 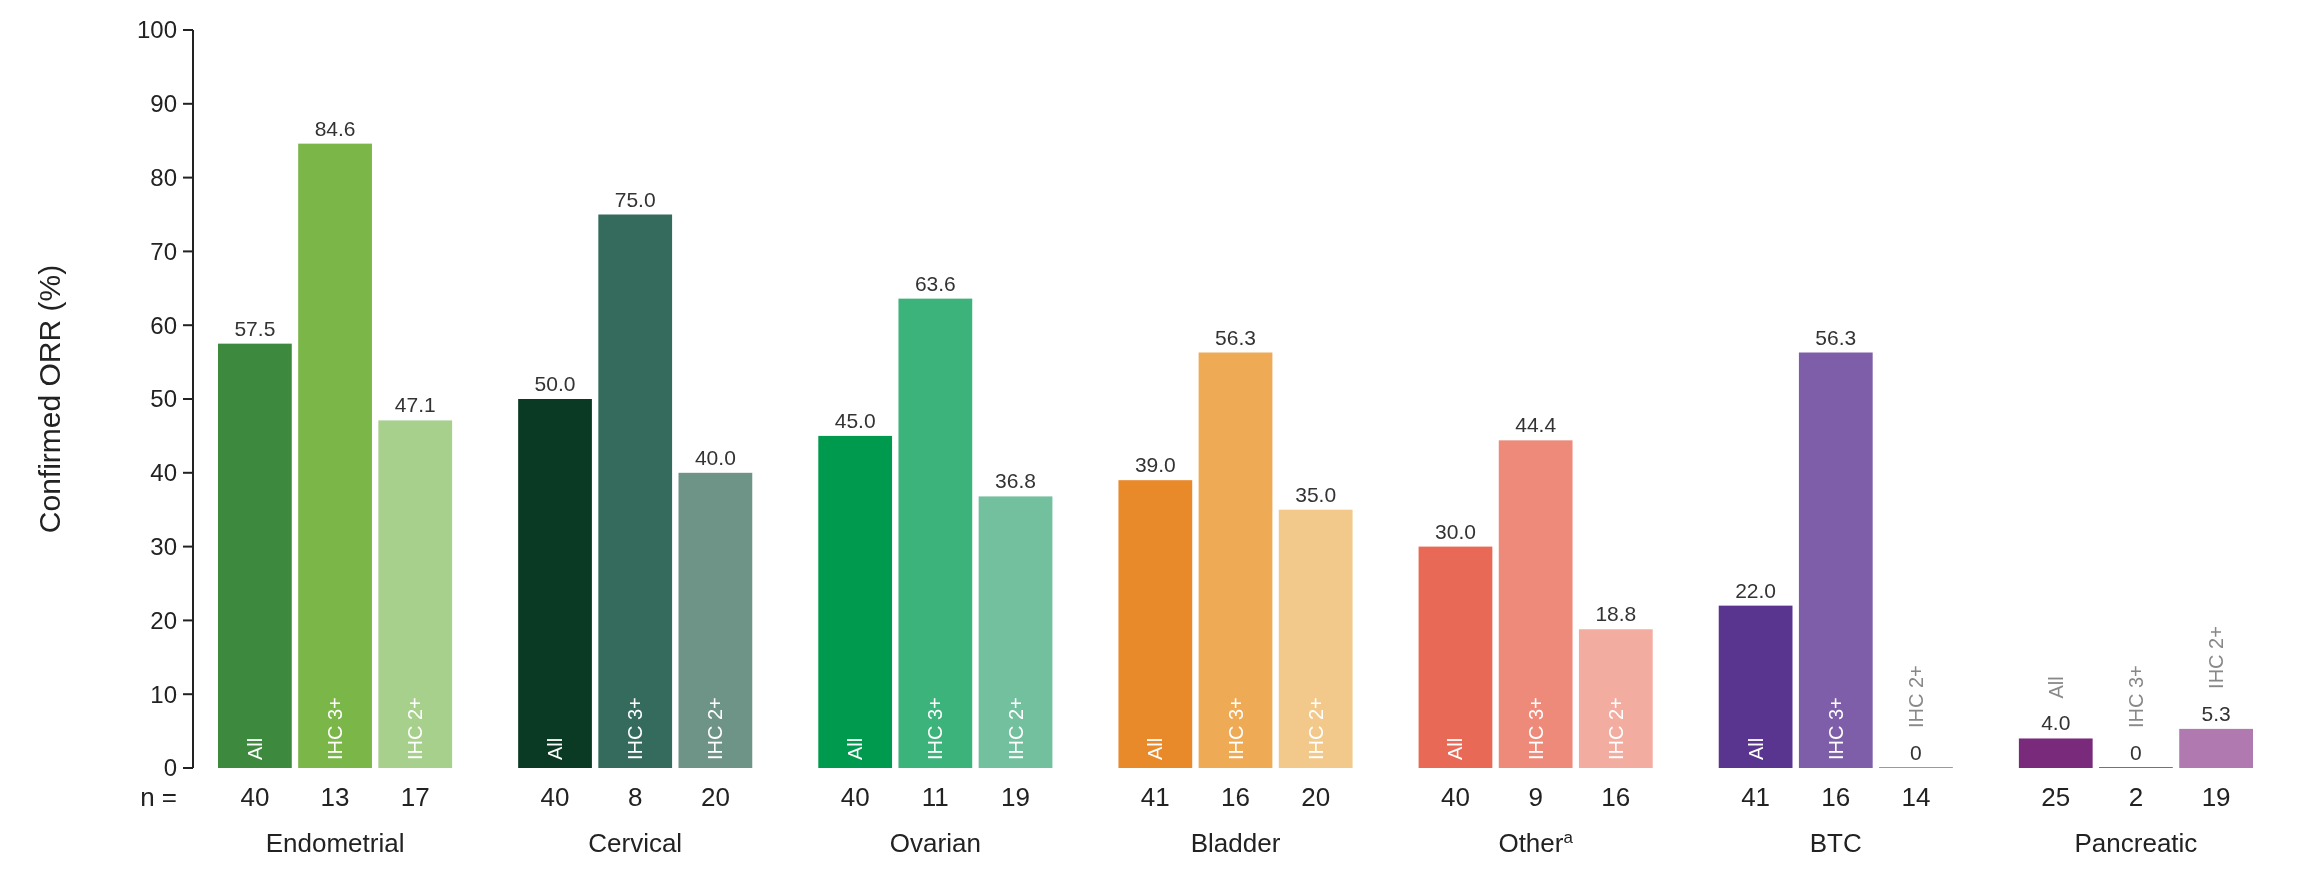 What do you see at coordinates (163, 104) in the screenshot?
I see `y-tick-label: 90` at bounding box center [163, 104].